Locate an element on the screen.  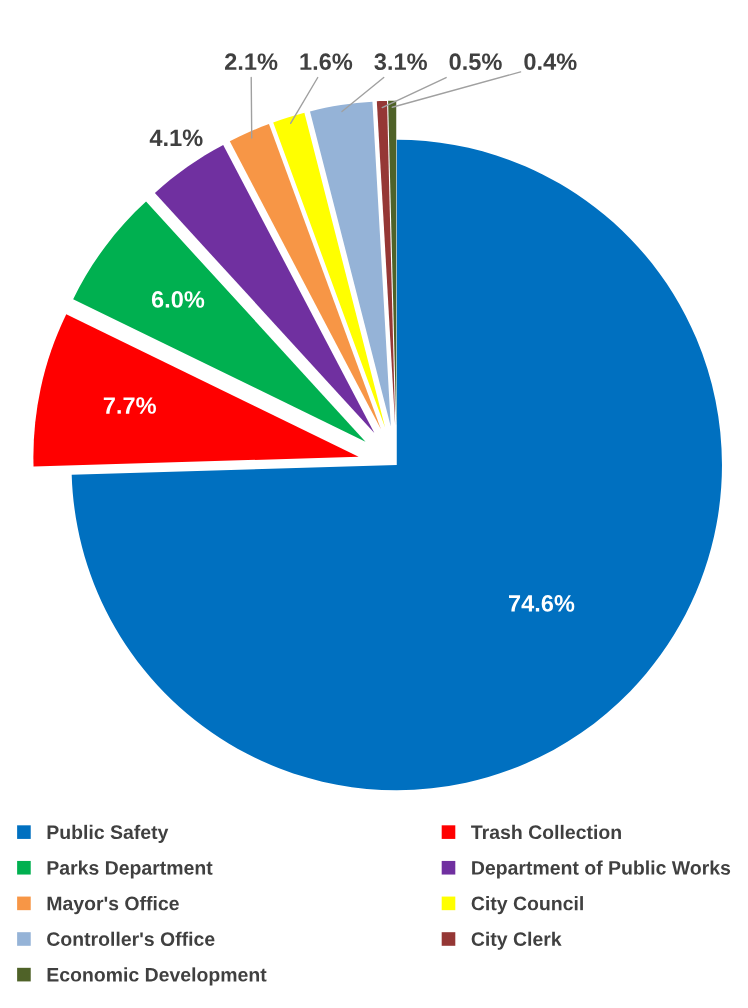
legend-label: Public Safety is located at coordinates (108, 833).